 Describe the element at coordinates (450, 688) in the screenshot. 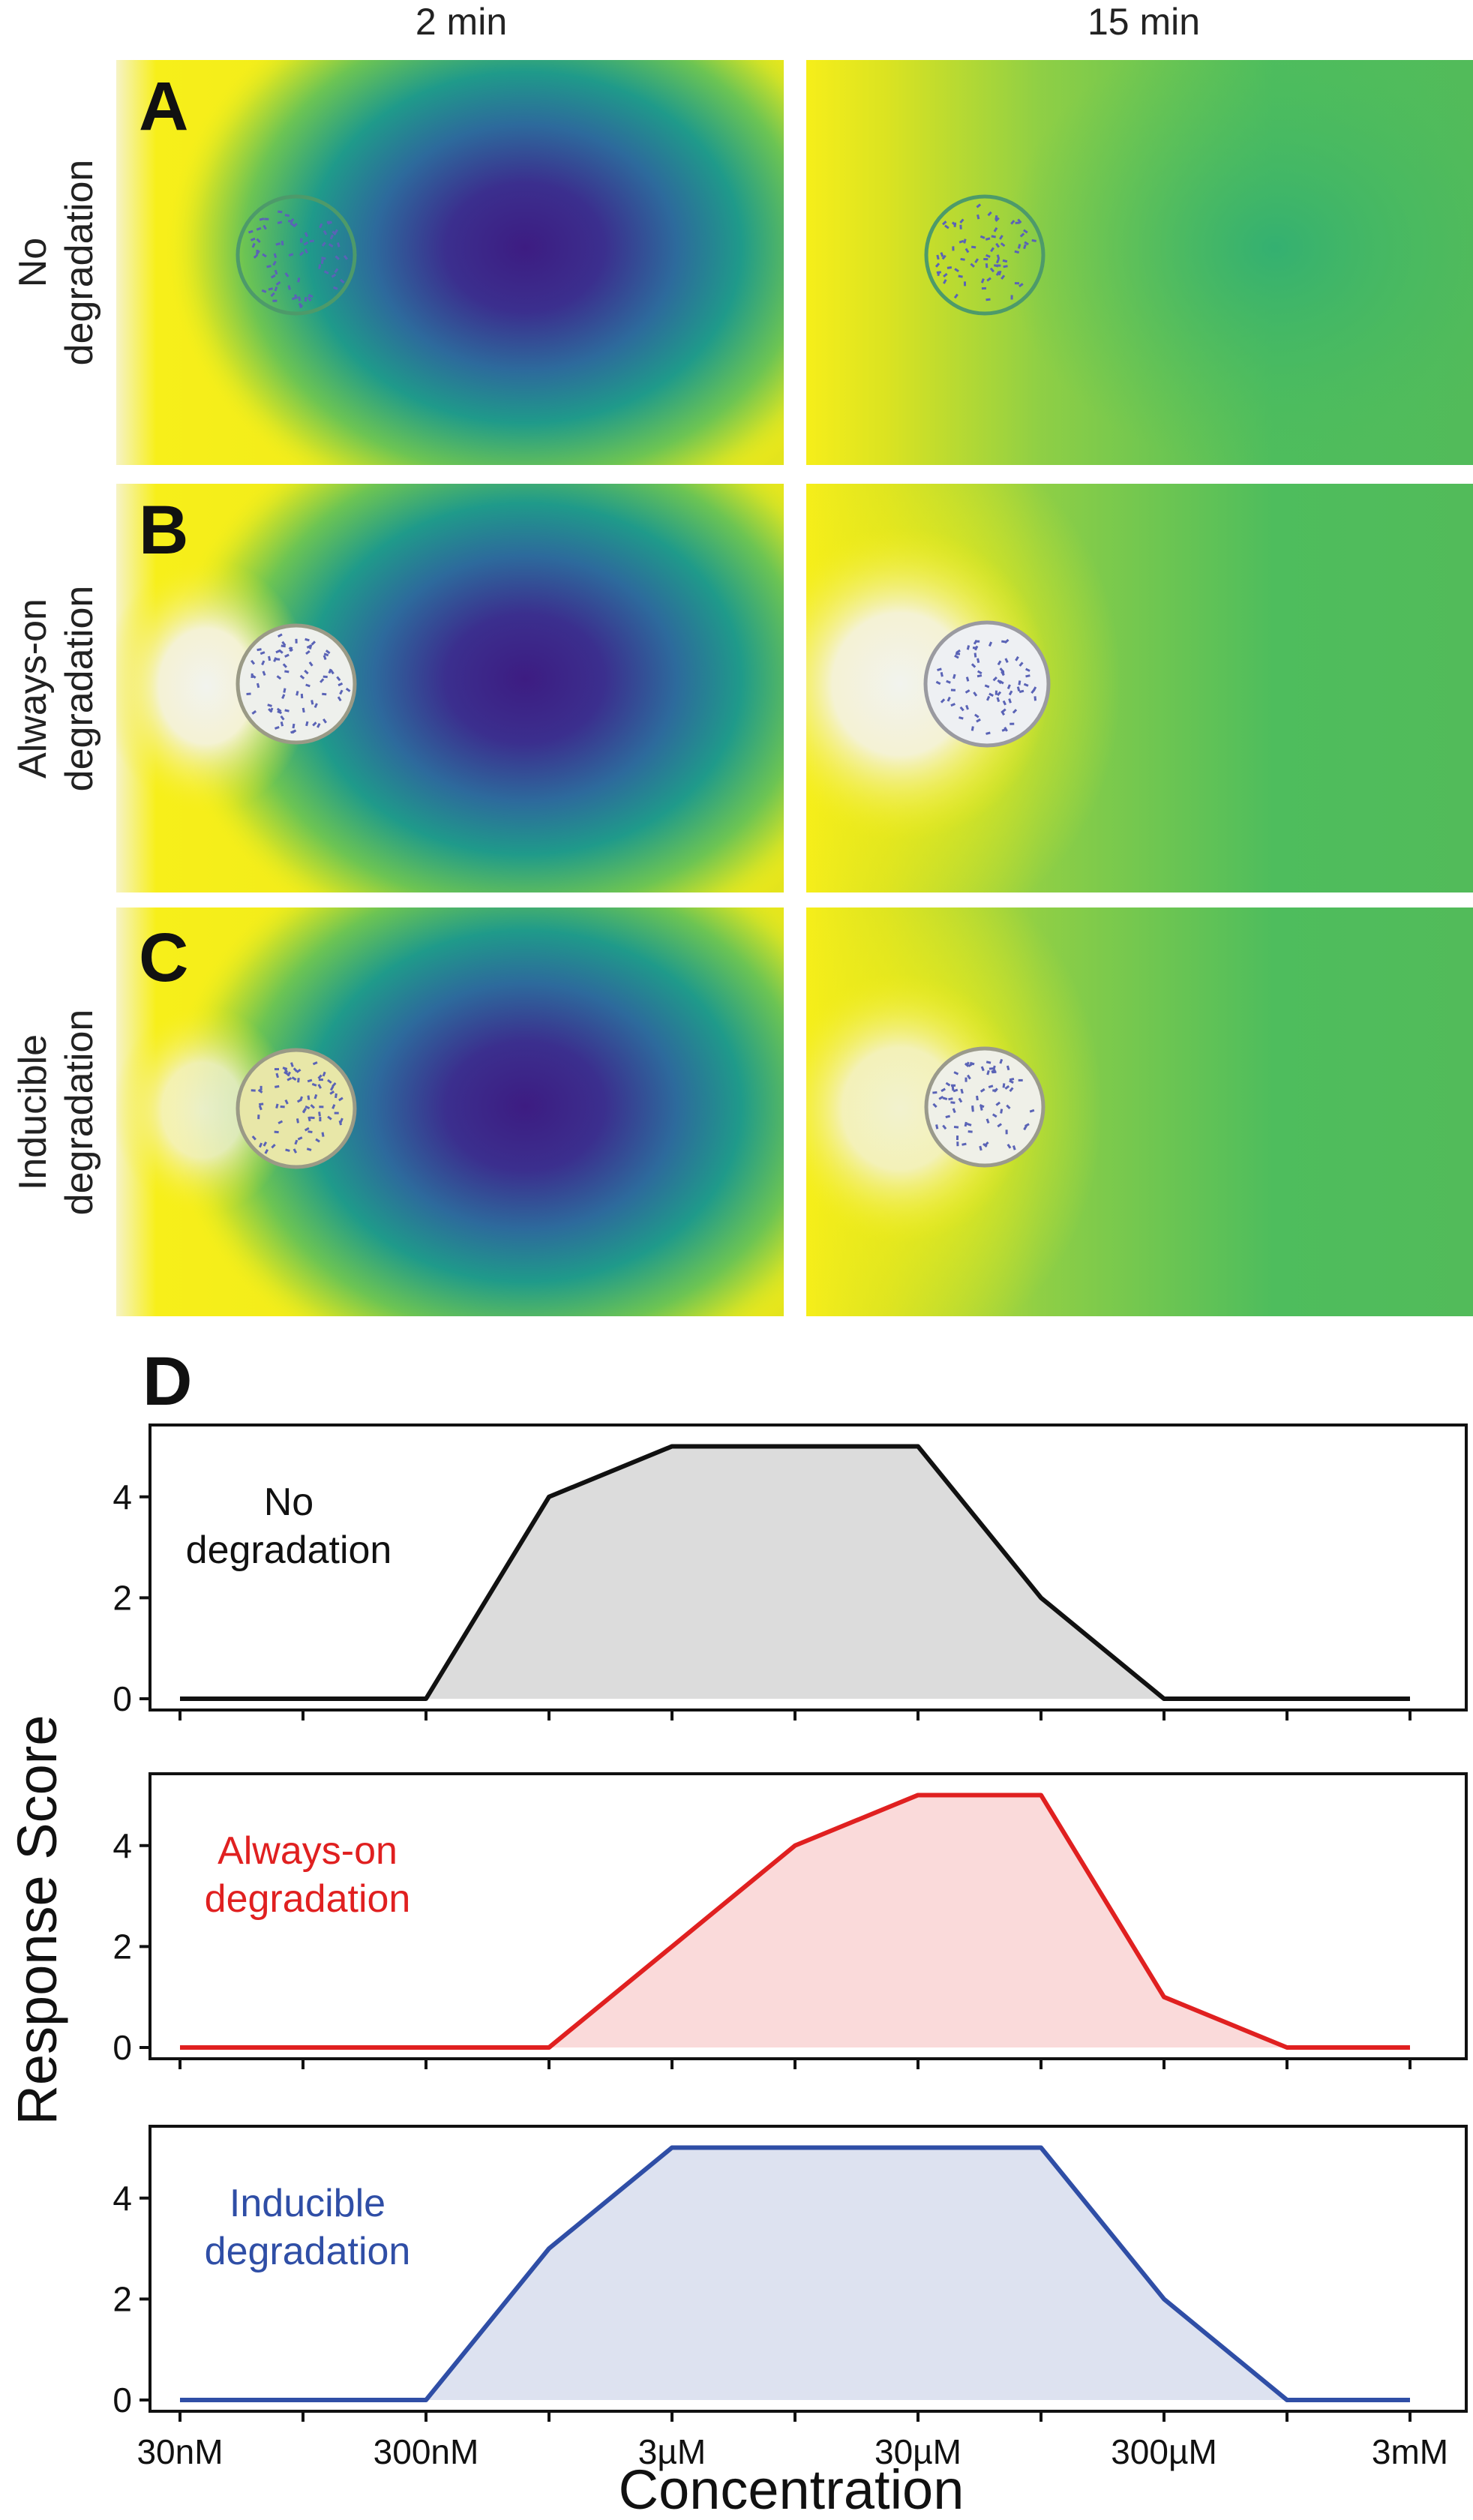

I see `panel-b-2min` at that location.